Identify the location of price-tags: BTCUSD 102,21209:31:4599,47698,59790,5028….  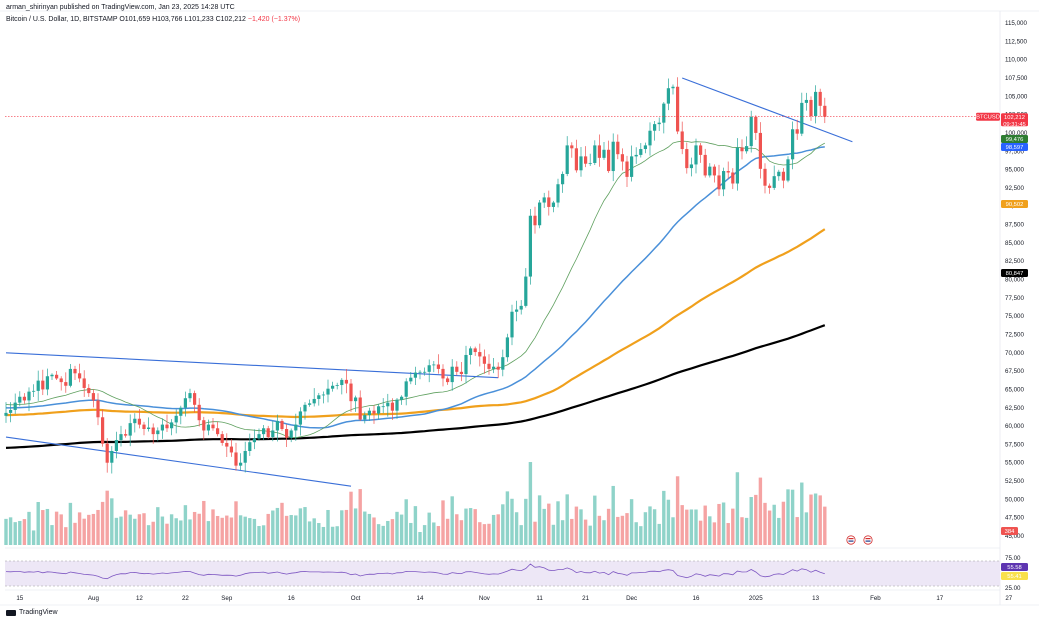
(937, 346).